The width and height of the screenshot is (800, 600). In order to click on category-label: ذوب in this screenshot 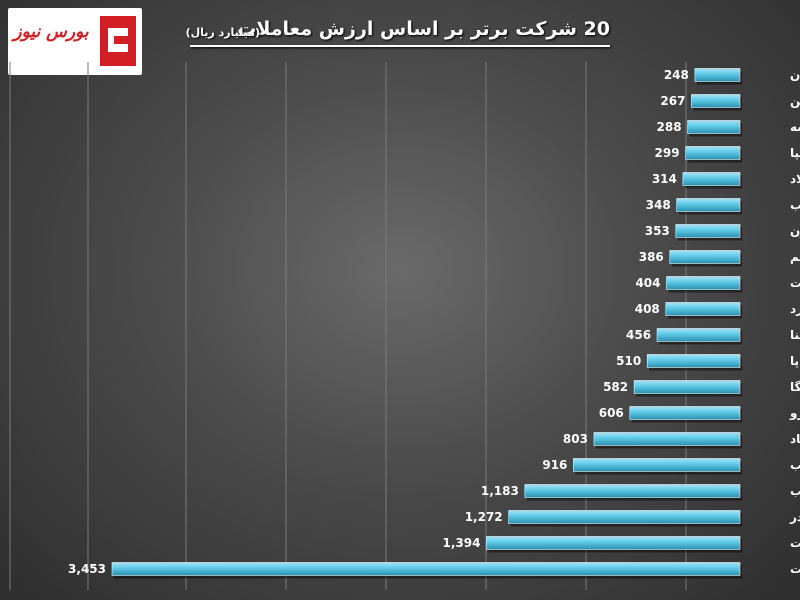, I will do `click(795, 491)`.